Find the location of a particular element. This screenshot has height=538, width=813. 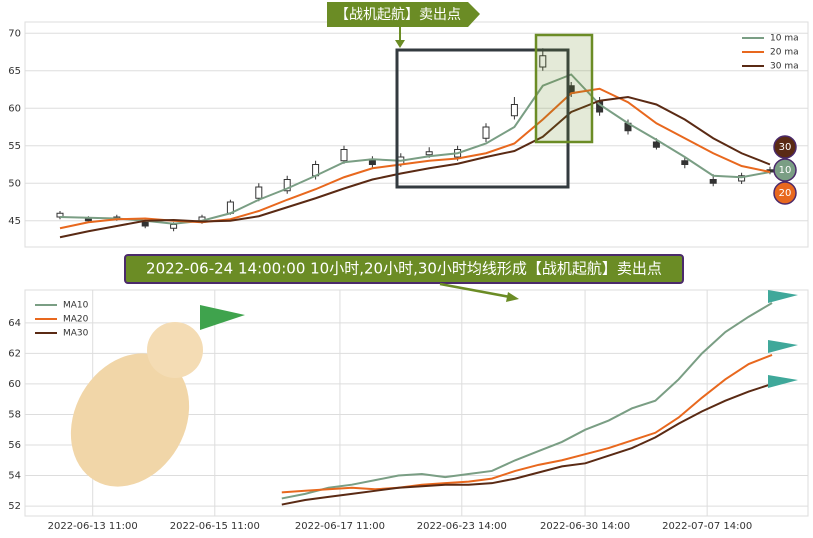

y-tick-label: 50 is located at coordinates (14, 183).